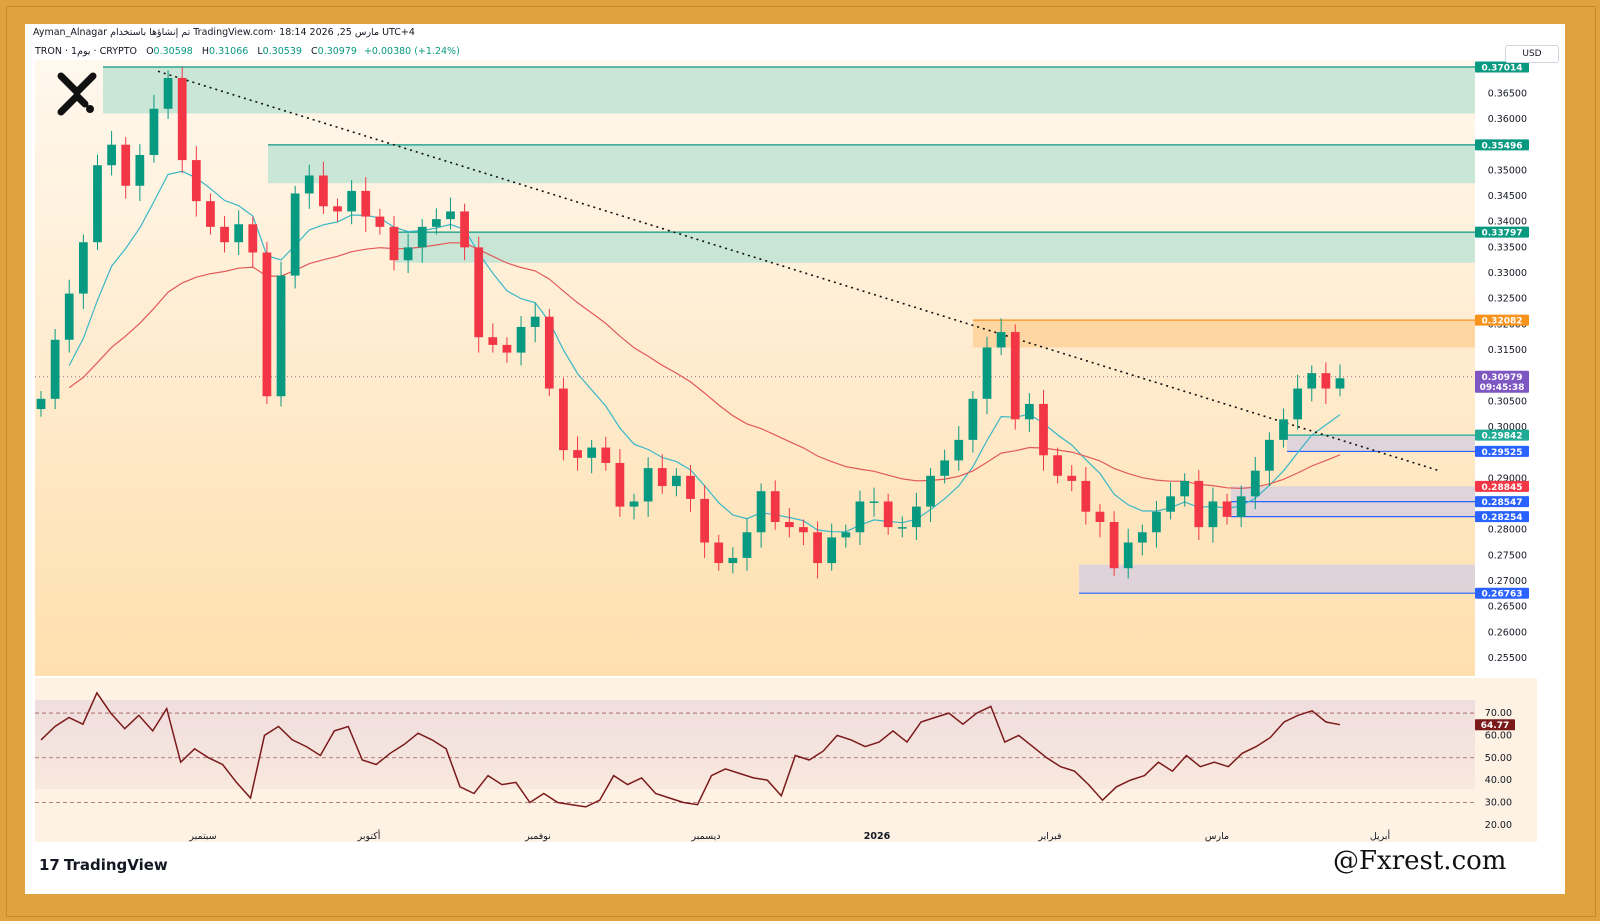 The image size is (1600, 921). What do you see at coordinates (690, 749) in the screenshot?
I see `rsi-line` at bounding box center [690, 749].